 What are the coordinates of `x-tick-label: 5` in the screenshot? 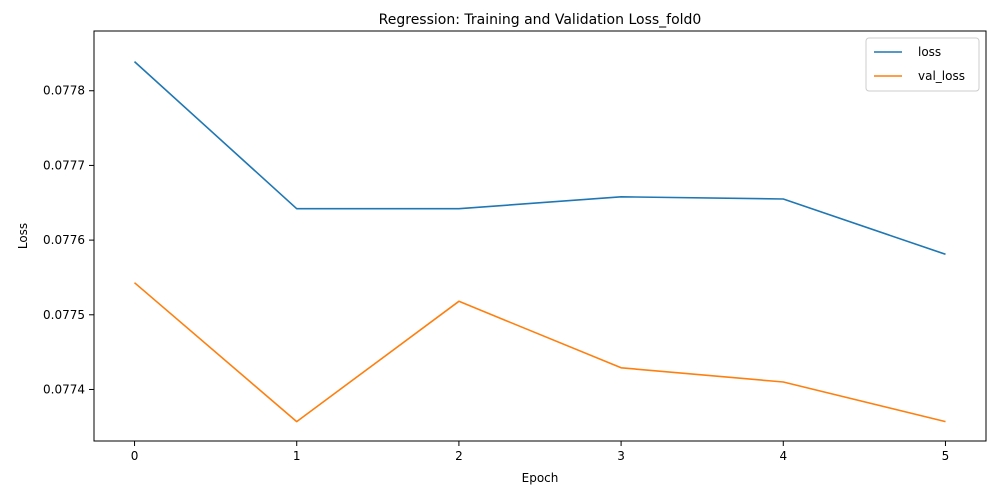 It's located at (946, 456).